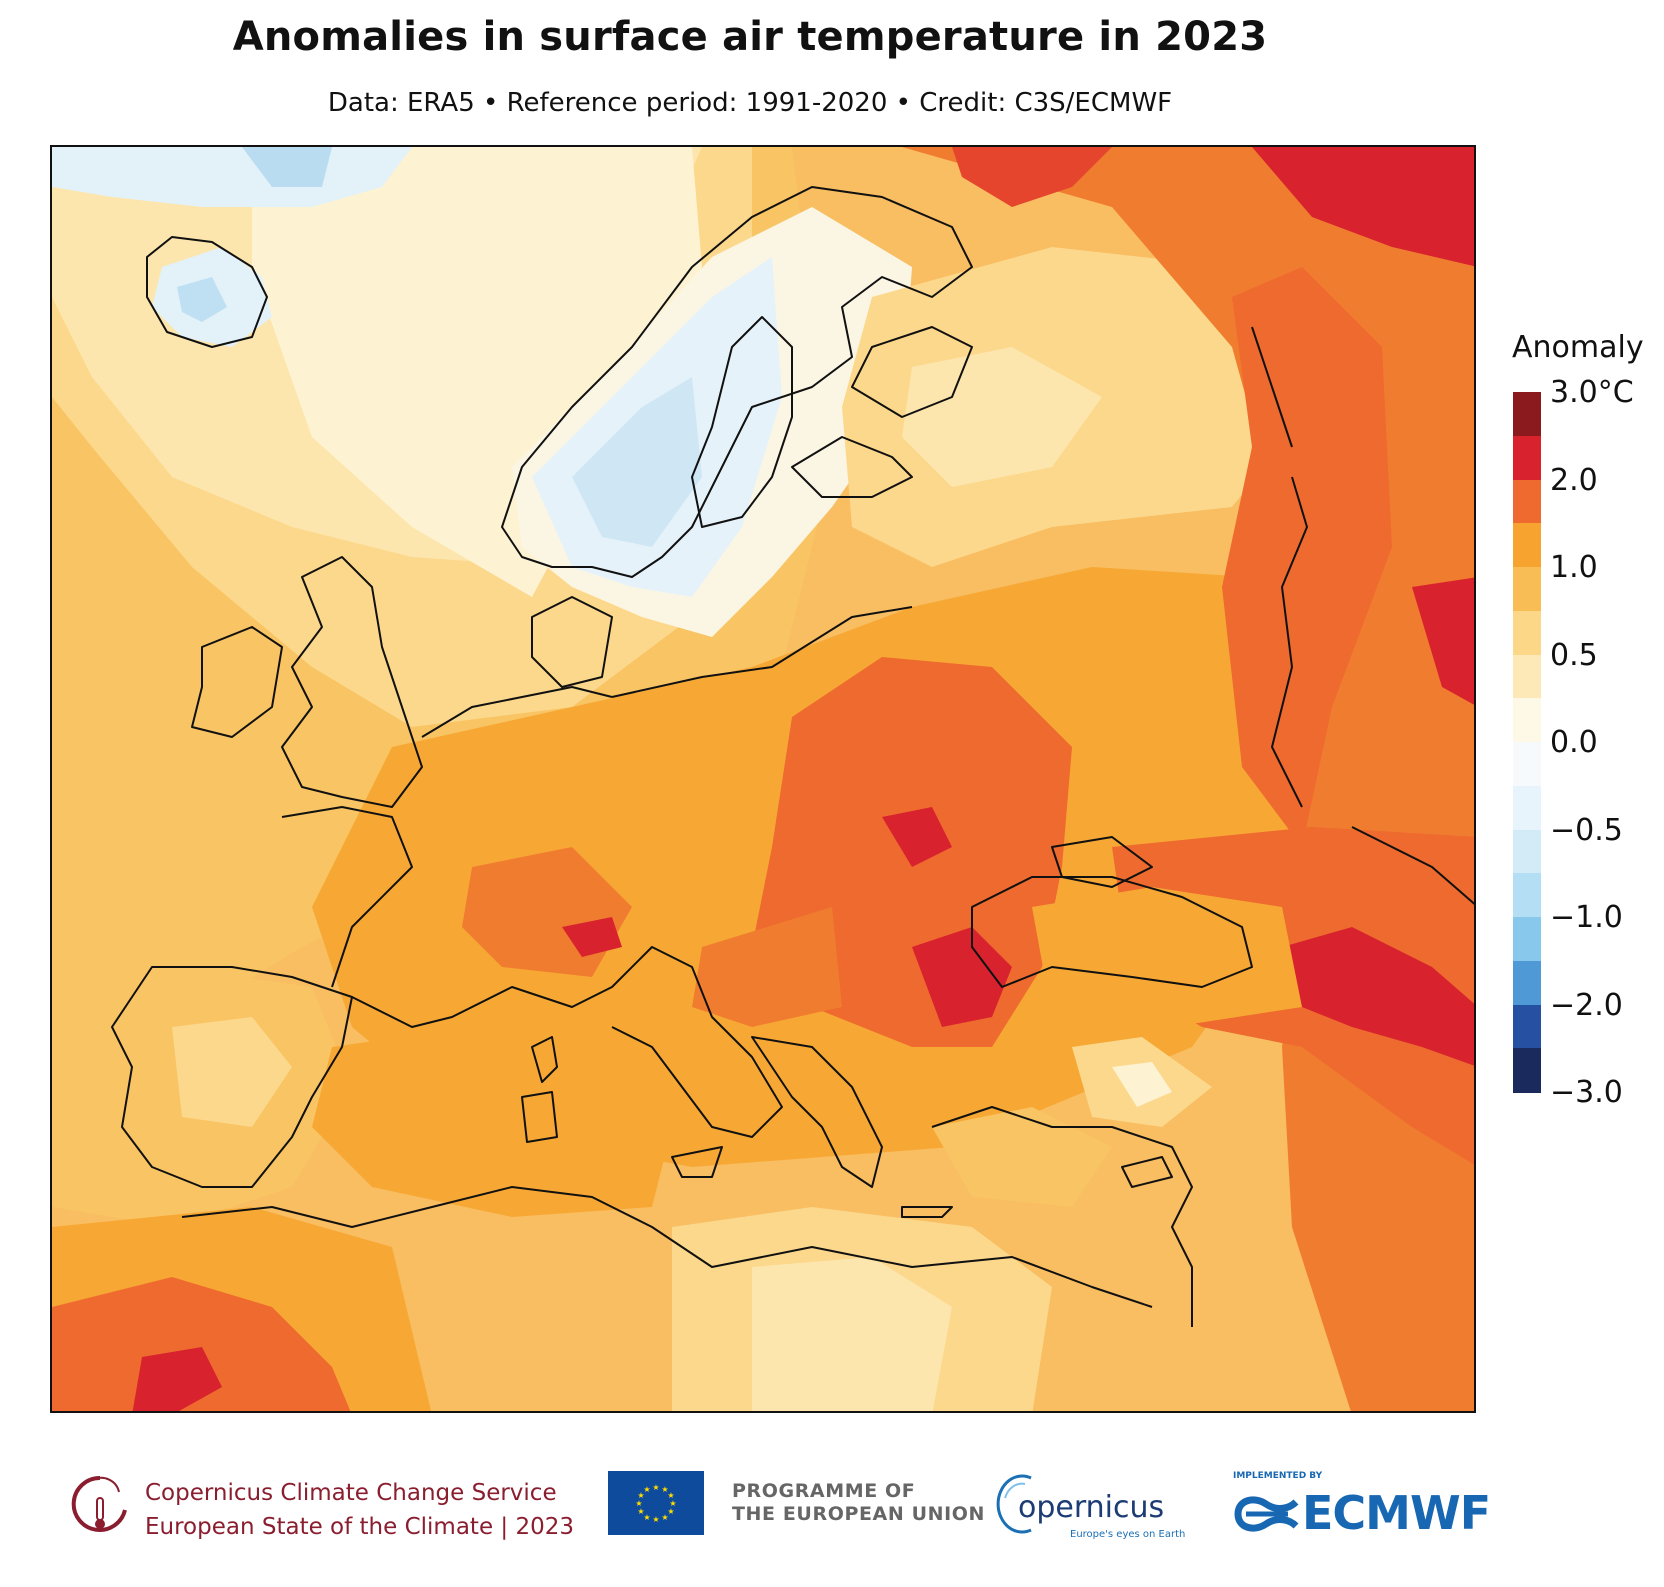 The image size is (1664, 1587). Describe the element at coordinates (572, 642) in the screenshot. I see `denmark-coastline` at that location.